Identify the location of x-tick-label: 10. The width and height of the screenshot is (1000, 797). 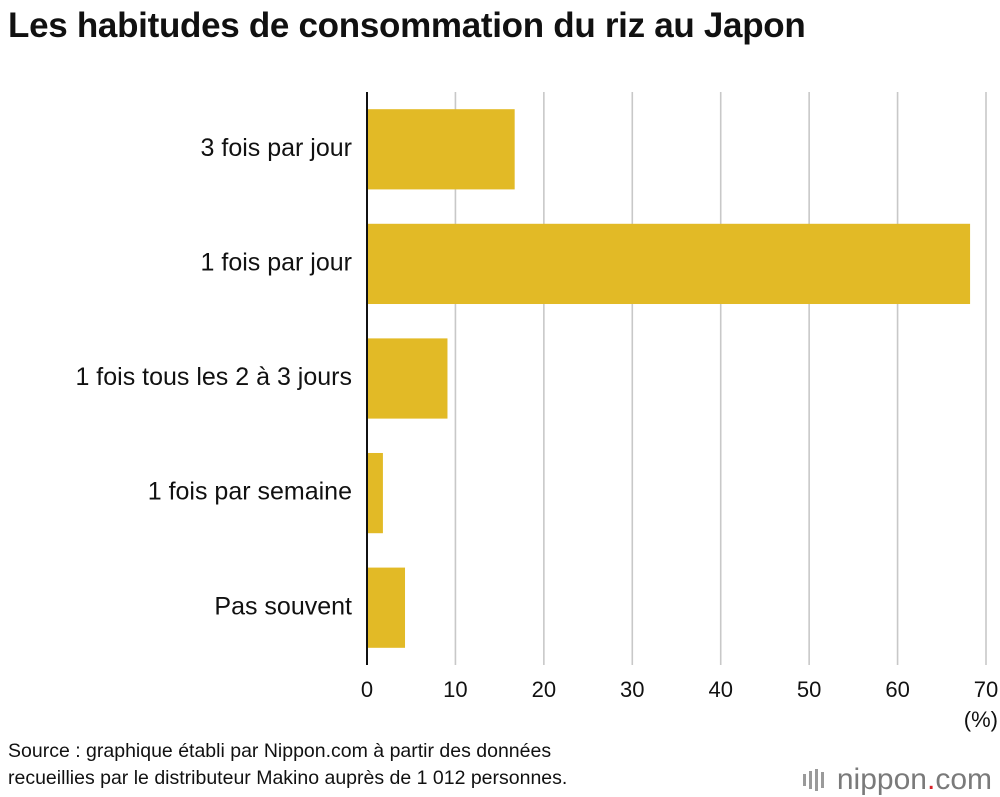
(455, 689).